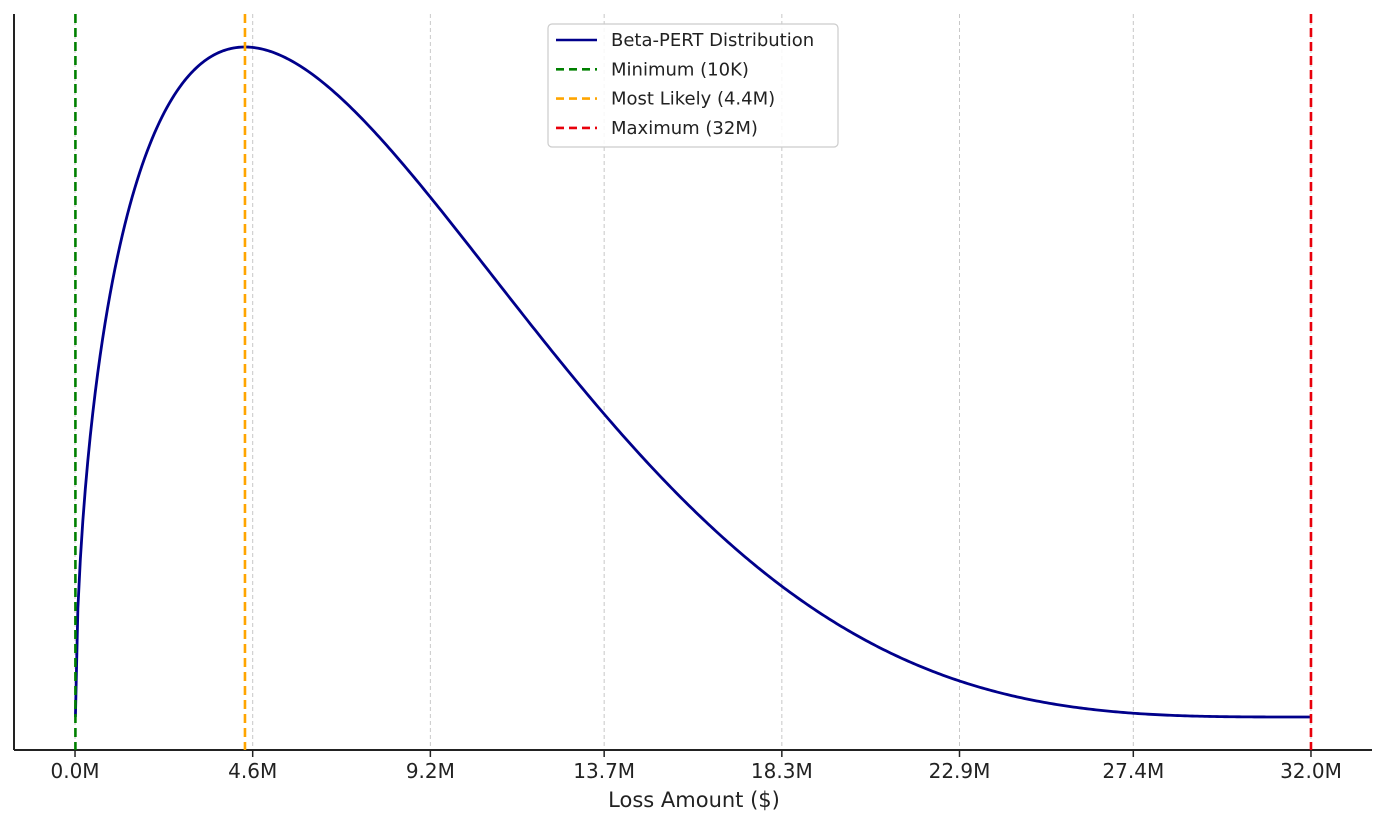  I want to click on x-tick-label-32-0m: 32.0M, so click(1311, 771).